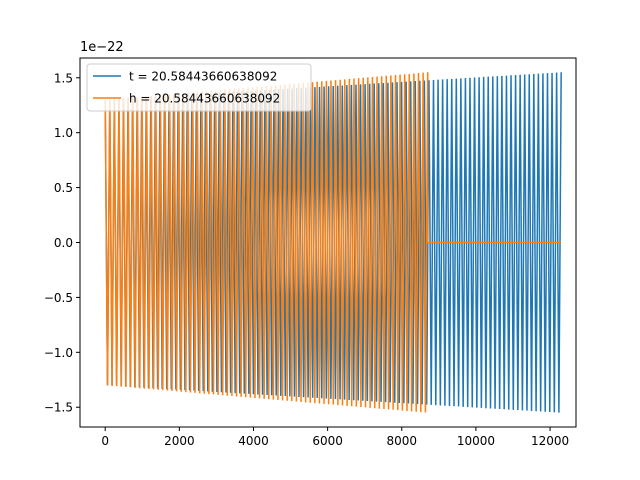  What do you see at coordinates (63, 188) in the screenshot?
I see `y-tick-label: 0.5` at bounding box center [63, 188].